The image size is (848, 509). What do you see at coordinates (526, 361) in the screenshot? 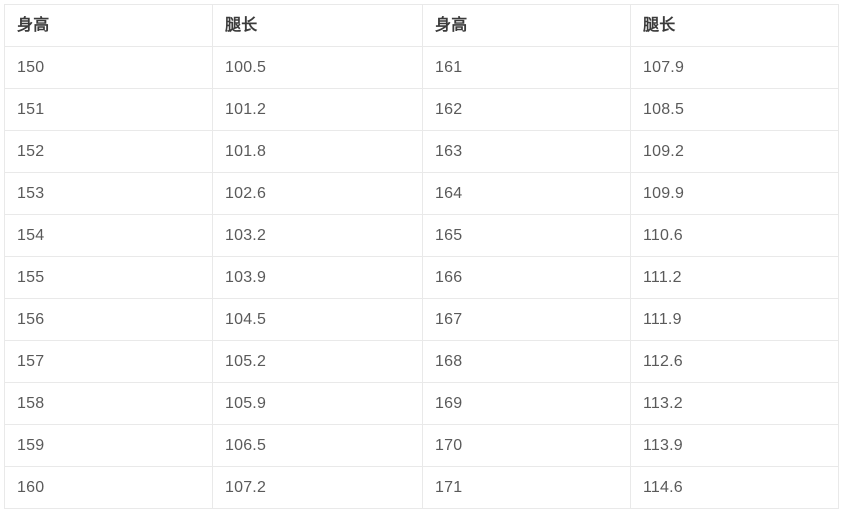
I see `cell-height-right: 168` at bounding box center [526, 361].